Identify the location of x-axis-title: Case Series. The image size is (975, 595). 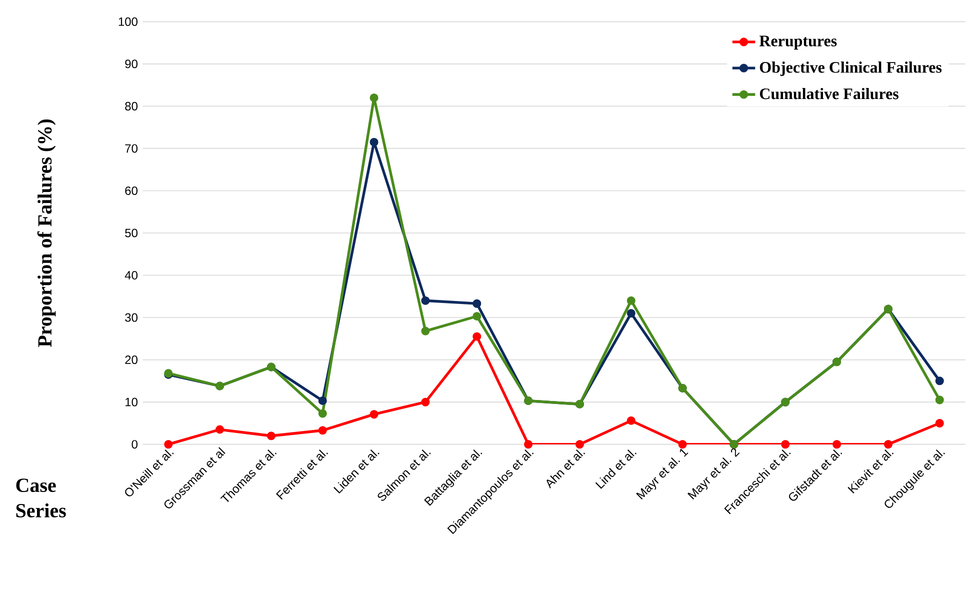
(41, 498).